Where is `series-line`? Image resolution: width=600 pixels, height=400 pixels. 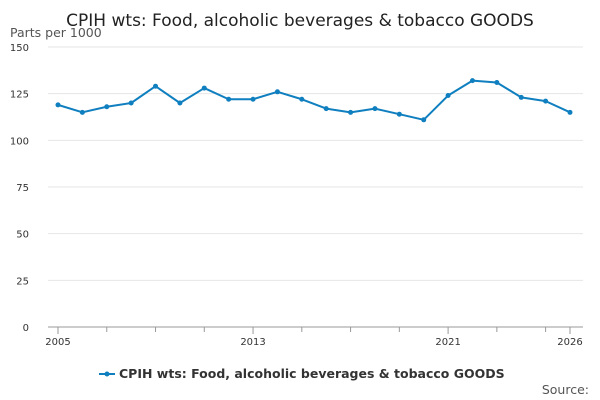
series-line is located at coordinates (314, 100).